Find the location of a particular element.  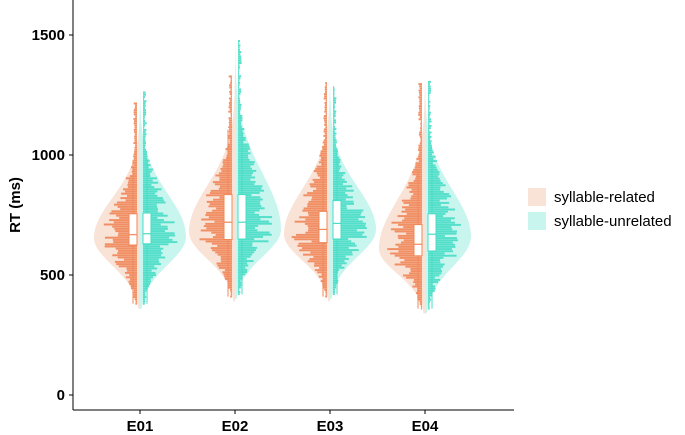

legend-label-unrelated: syllable-unrelated is located at coordinates (613, 221).